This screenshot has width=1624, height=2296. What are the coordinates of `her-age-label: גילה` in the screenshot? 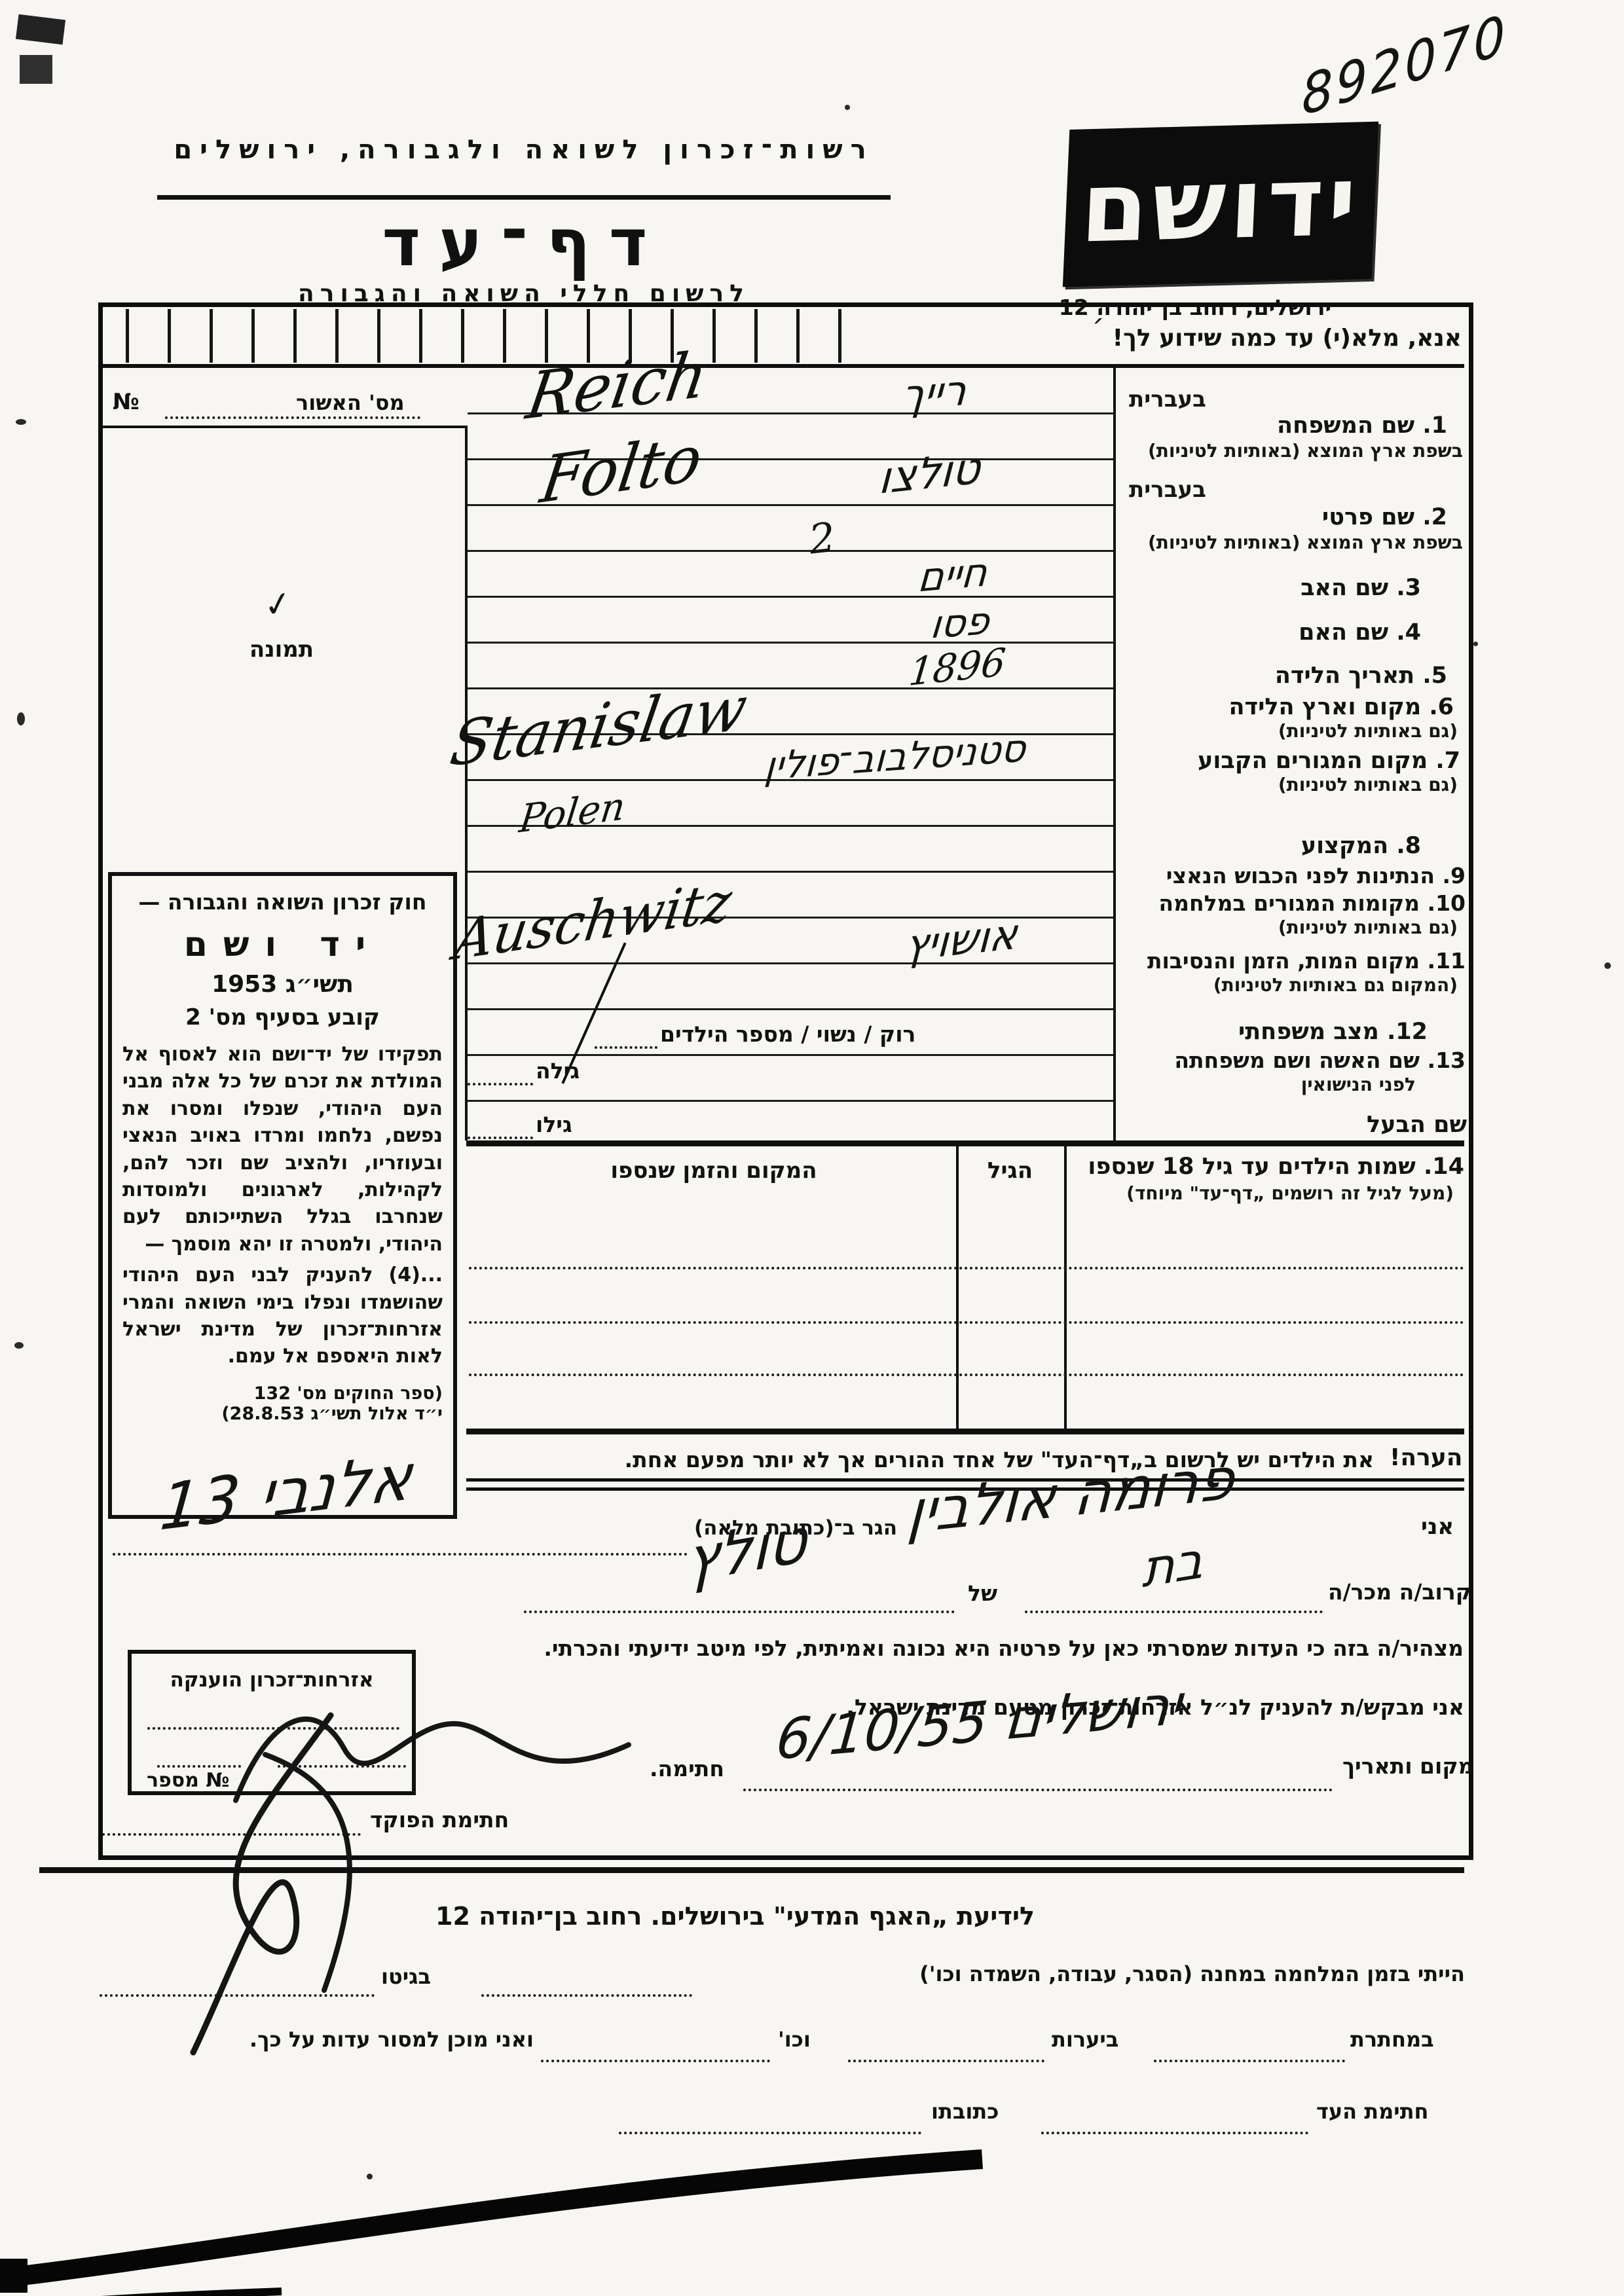 It's located at (558, 1071).